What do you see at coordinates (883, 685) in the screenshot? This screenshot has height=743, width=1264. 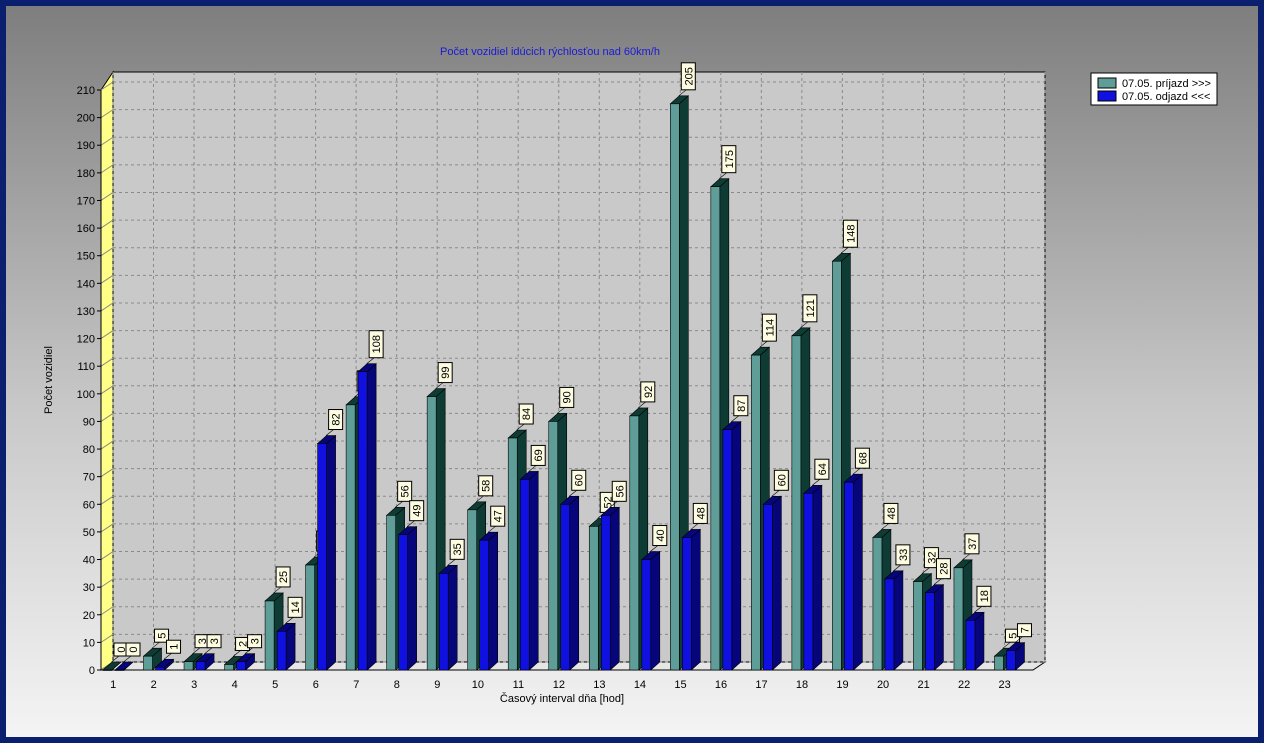 I see `x-tick-label: 20` at bounding box center [883, 685].